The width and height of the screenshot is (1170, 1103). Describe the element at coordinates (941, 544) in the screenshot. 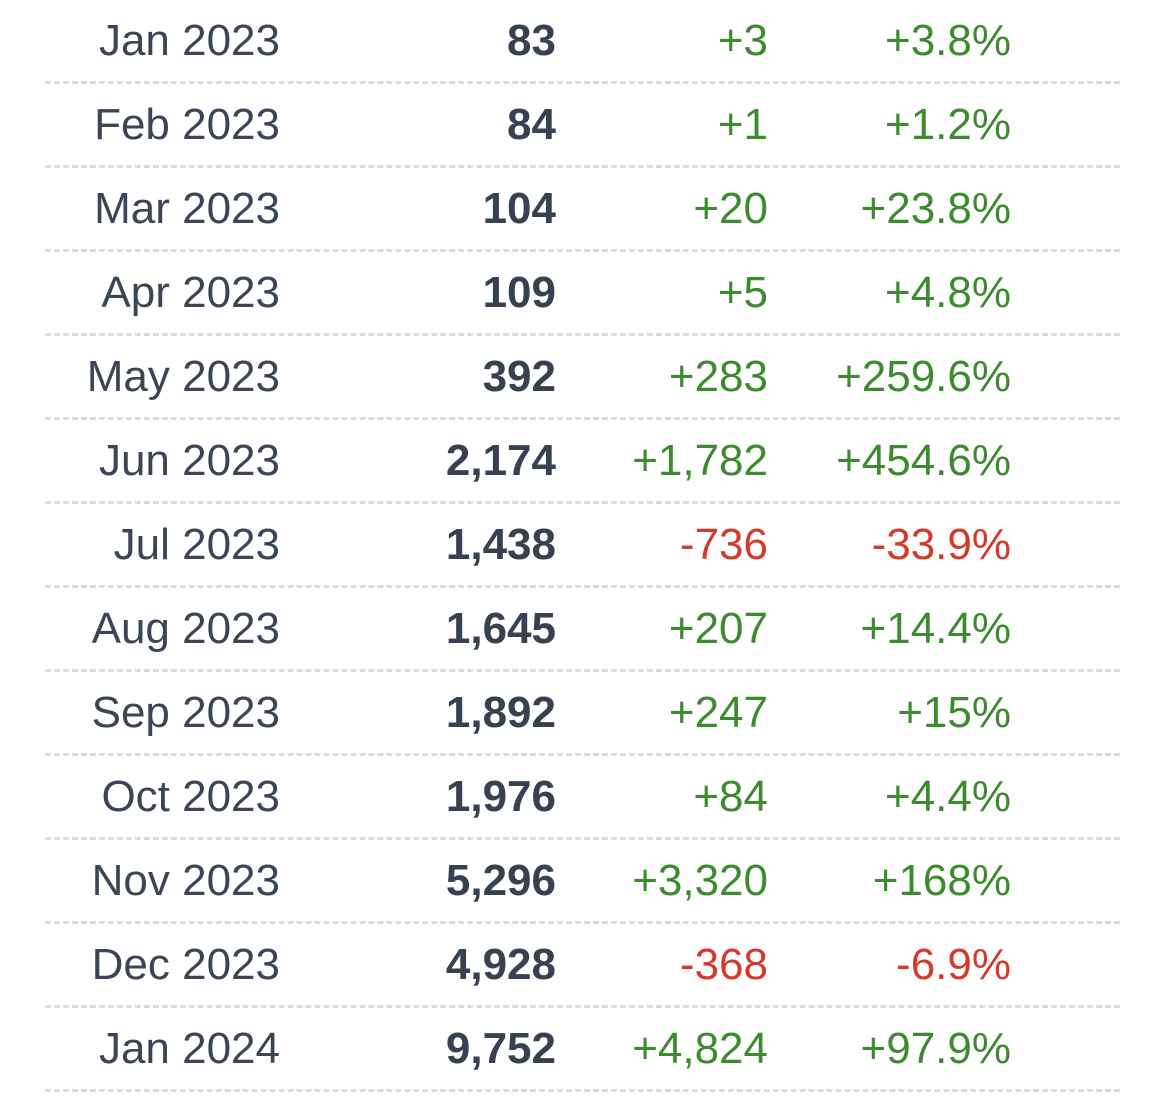

I see `percent-change-cell: -33.9%` at that location.